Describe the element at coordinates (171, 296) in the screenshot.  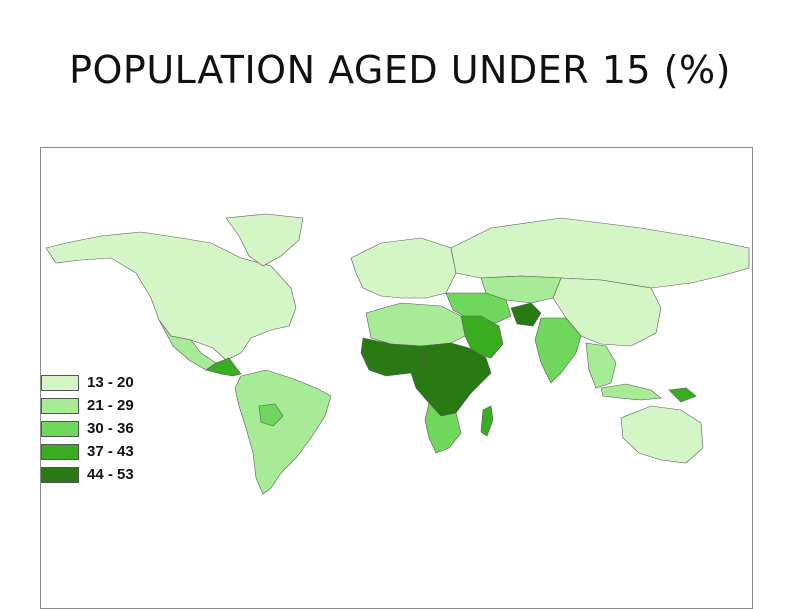
I see `region-north-america` at that location.